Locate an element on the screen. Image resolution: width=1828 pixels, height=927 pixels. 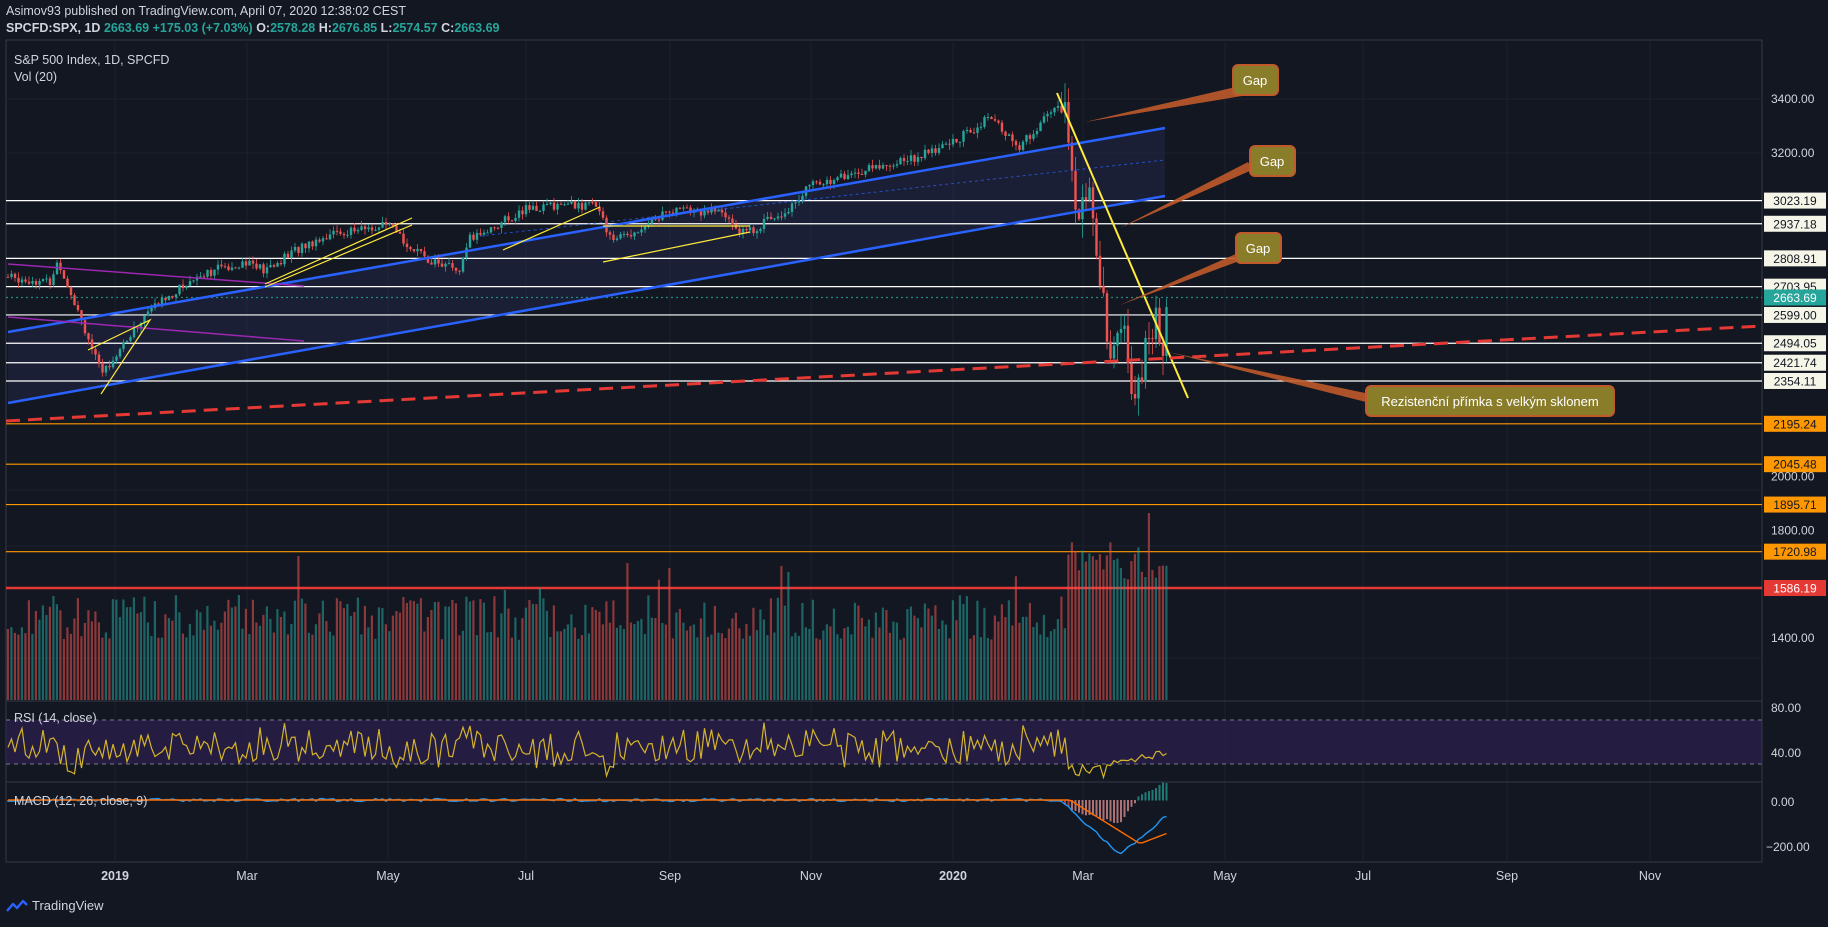
channel-upper-line is located at coordinates (586, 230).